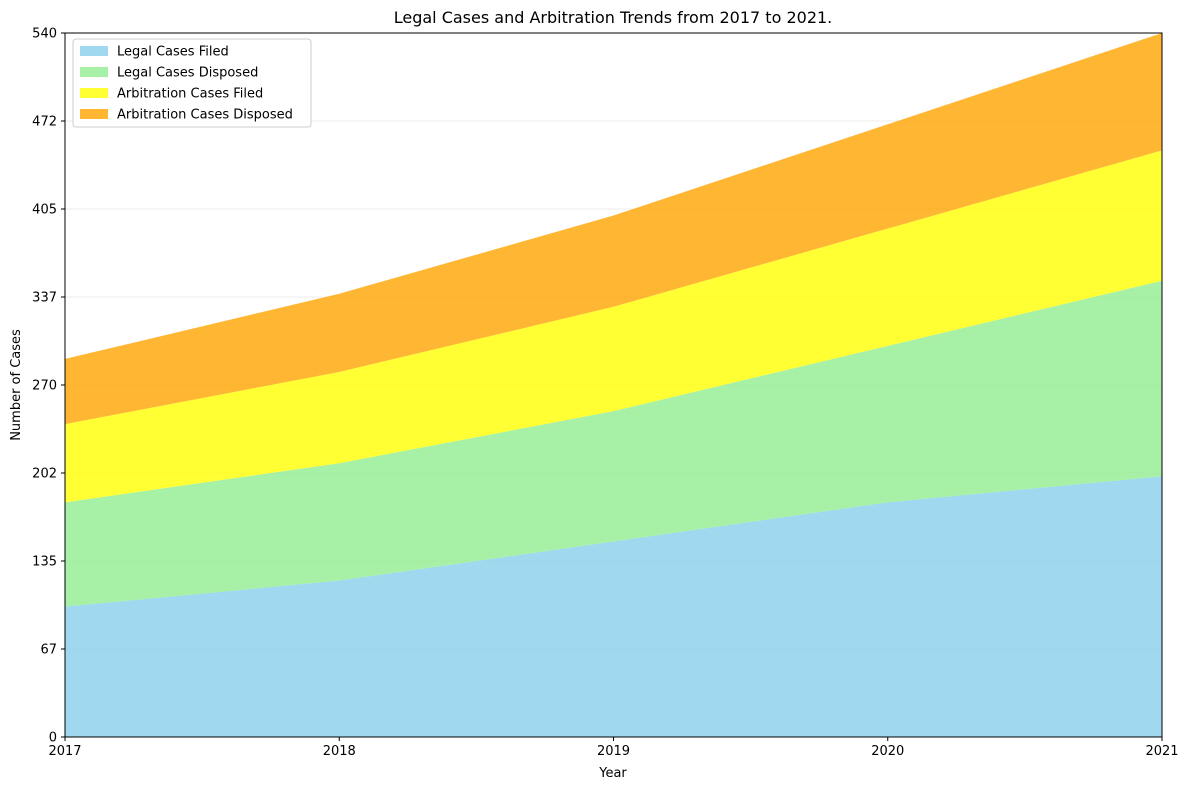 The height and width of the screenshot is (790, 1189). Describe the element at coordinates (44, 34) in the screenshot. I see `y-tick-label: 540` at that location.